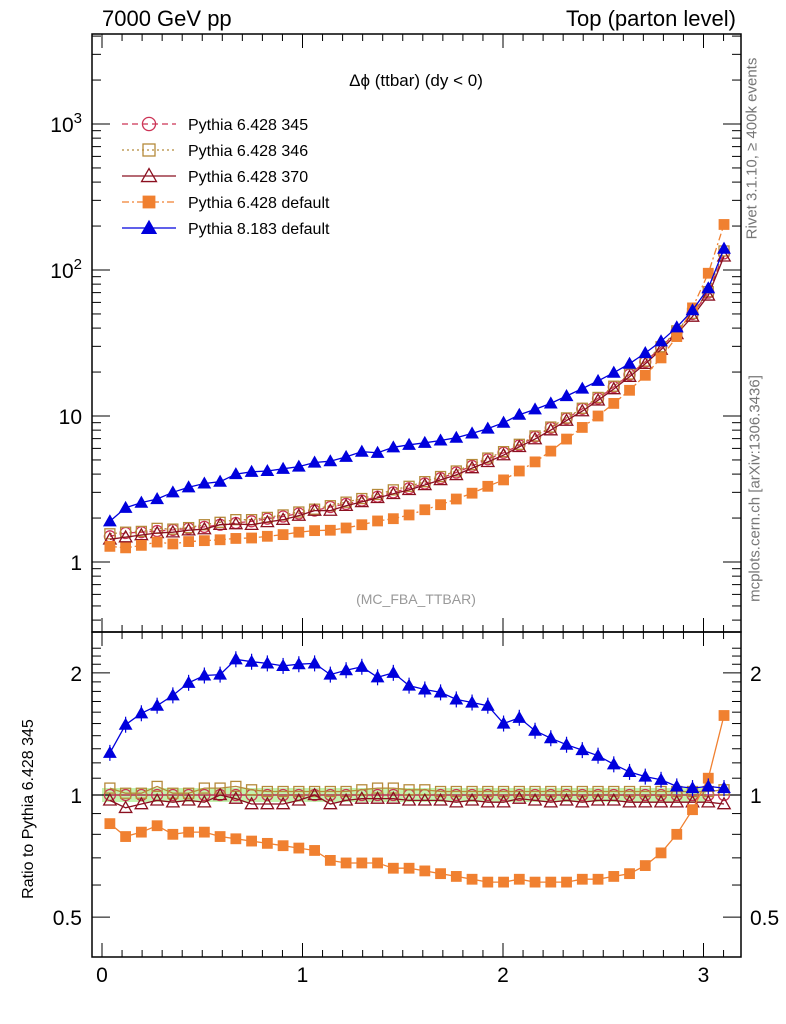 The image size is (786, 1024). I want to click on legend-label: Pythia 6.428 370, so click(248, 177).